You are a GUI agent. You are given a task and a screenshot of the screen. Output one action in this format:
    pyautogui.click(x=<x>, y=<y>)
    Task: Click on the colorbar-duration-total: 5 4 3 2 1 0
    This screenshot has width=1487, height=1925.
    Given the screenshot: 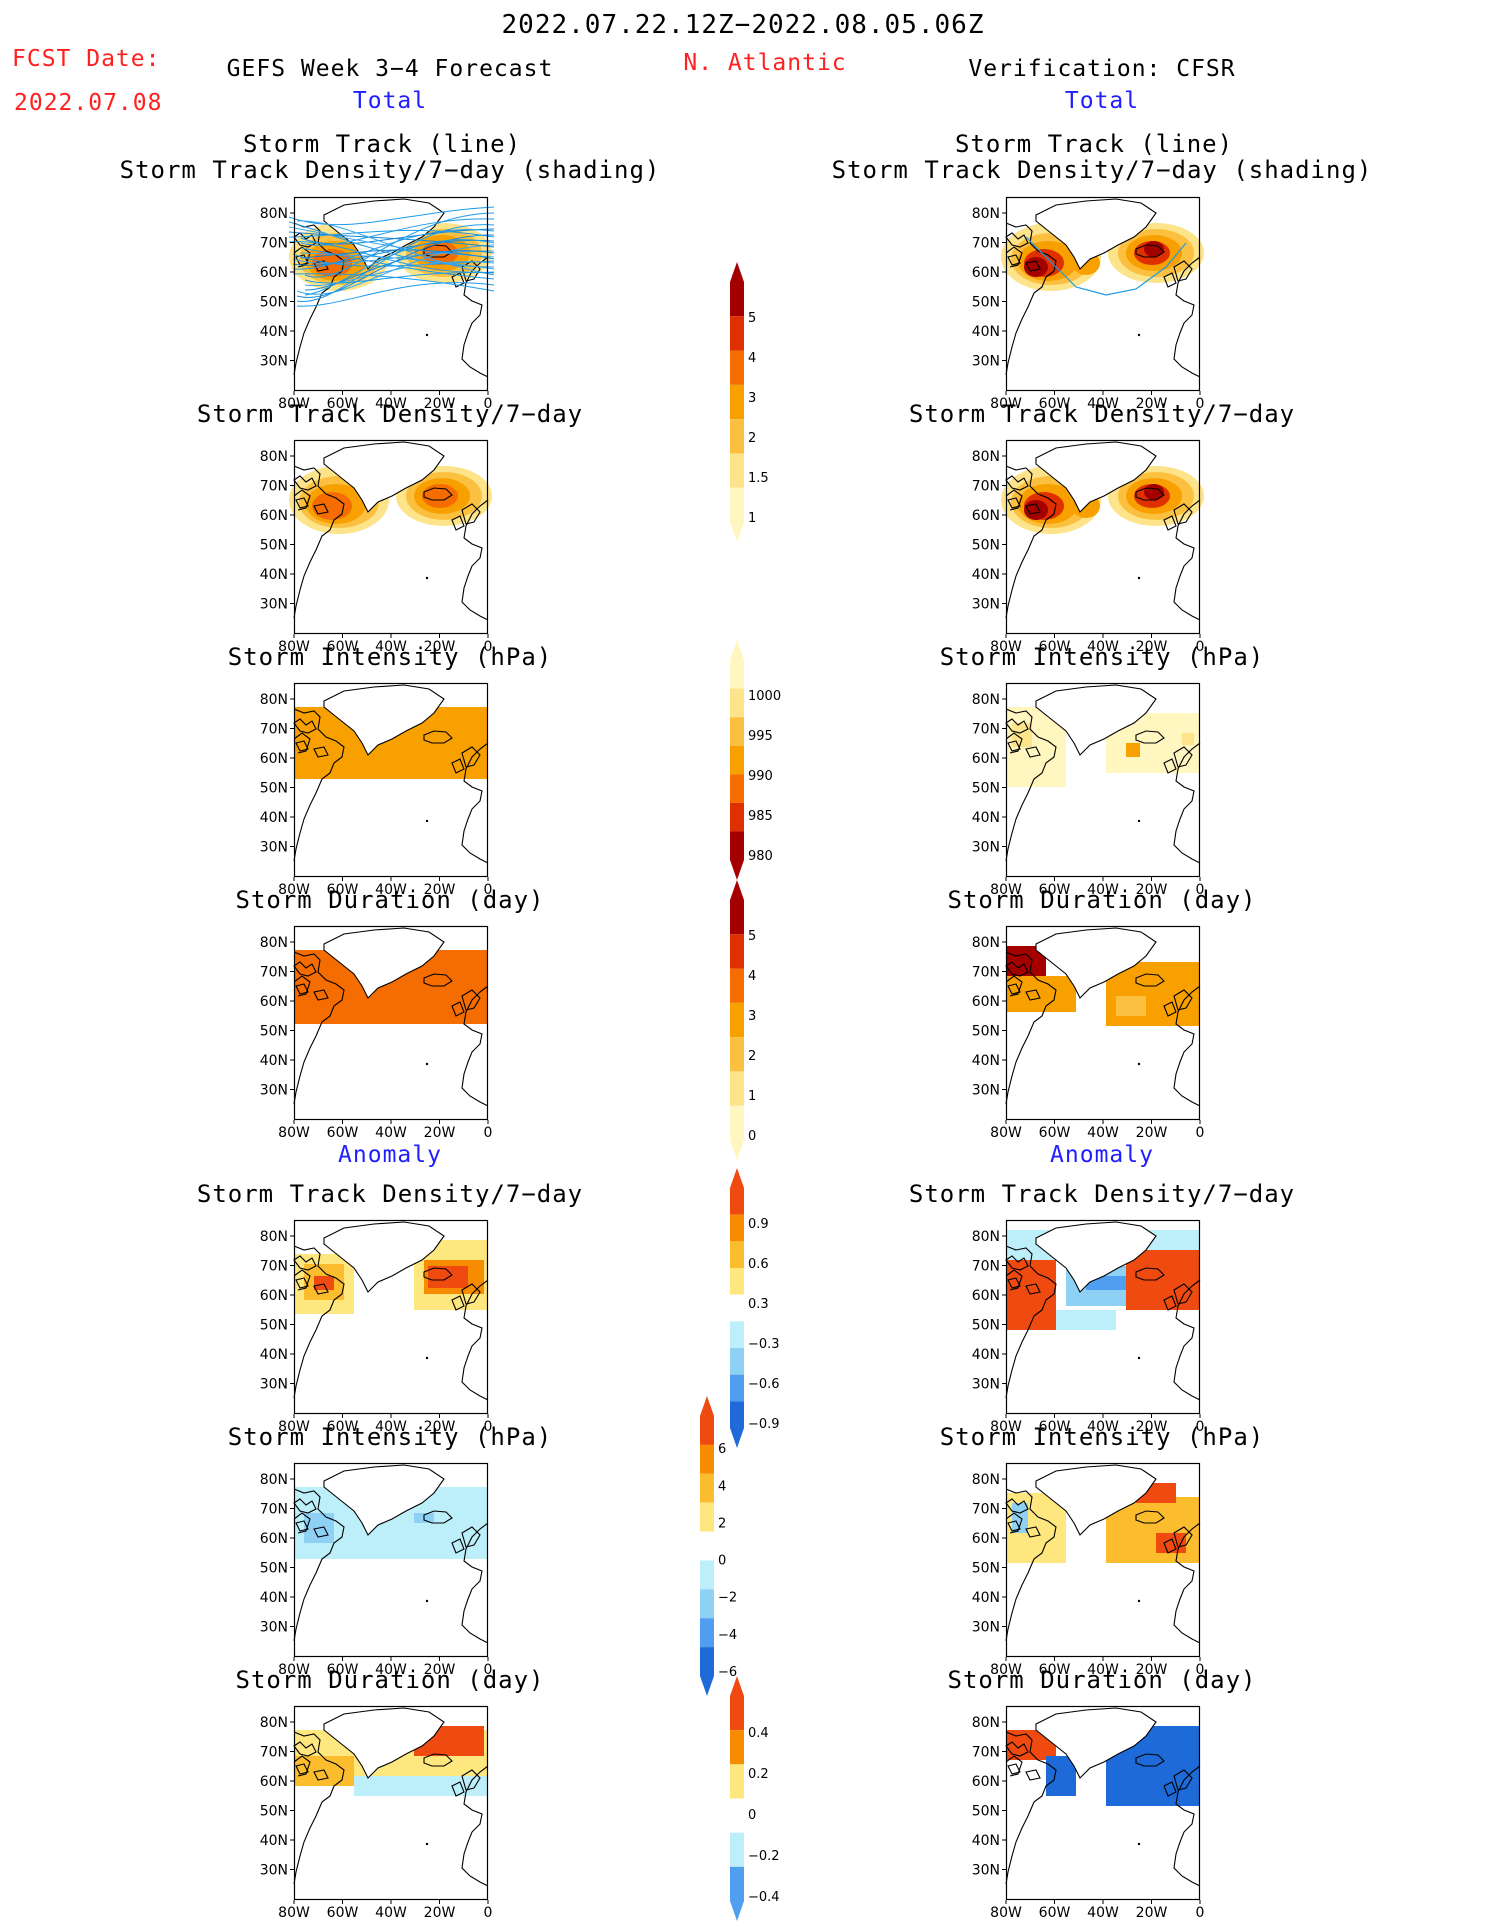 What is the action you would take?
    pyautogui.click(x=756, y=1020)
    